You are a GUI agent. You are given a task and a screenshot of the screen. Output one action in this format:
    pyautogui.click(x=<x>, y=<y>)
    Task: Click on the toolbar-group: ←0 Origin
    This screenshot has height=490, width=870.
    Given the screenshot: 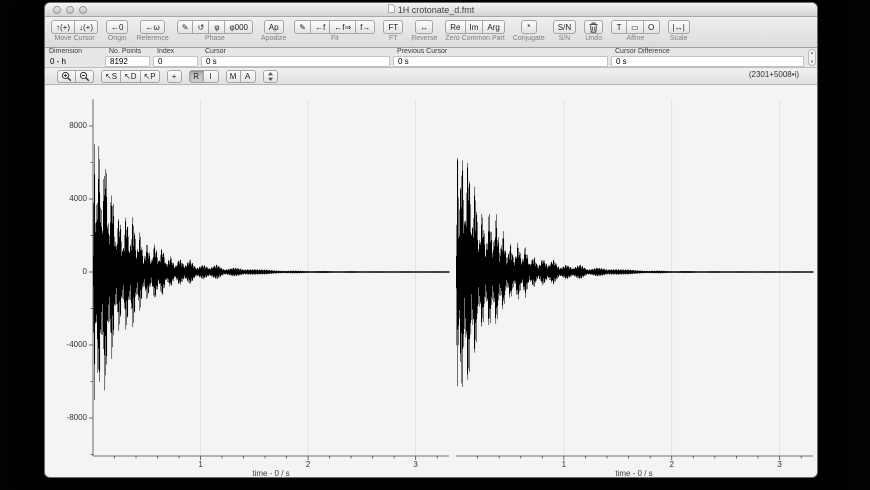 What is the action you would take?
    pyautogui.click(x=117, y=31)
    